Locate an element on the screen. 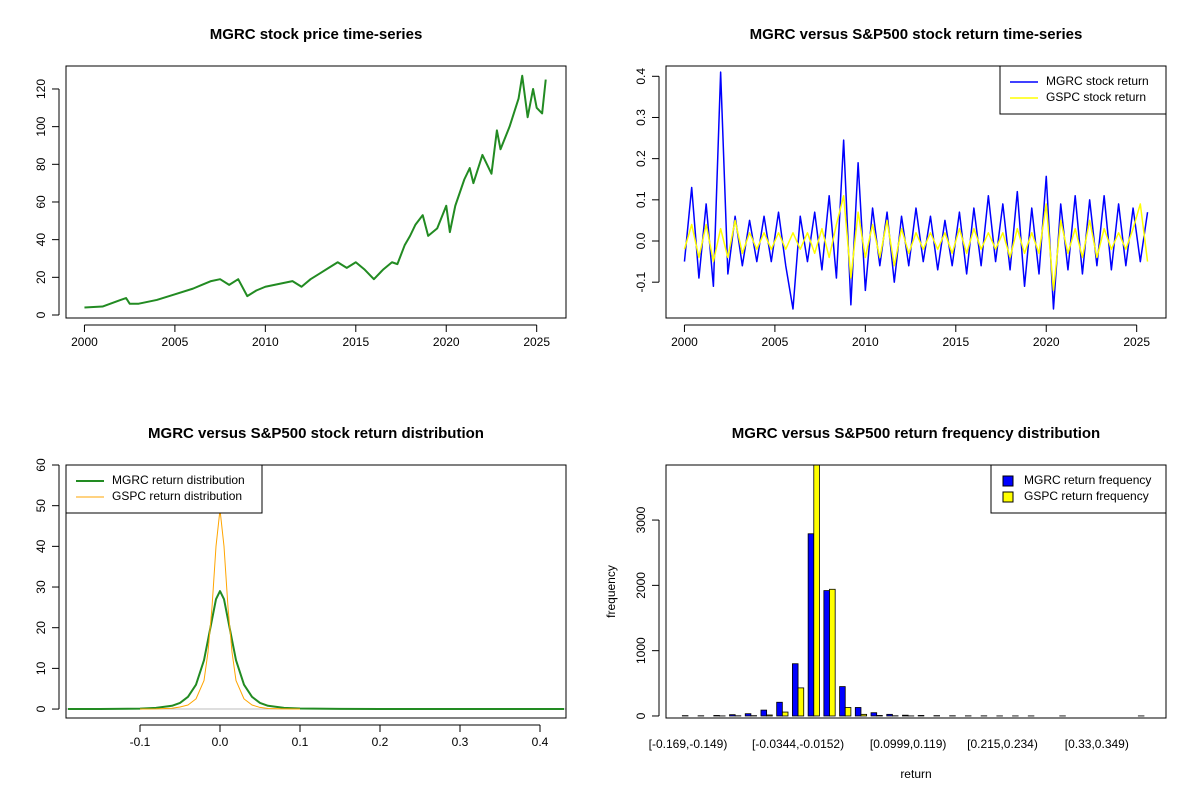 The width and height of the screenshot is (1200, 800). y-tick-label: 100 is located at coordinates (41, 126).